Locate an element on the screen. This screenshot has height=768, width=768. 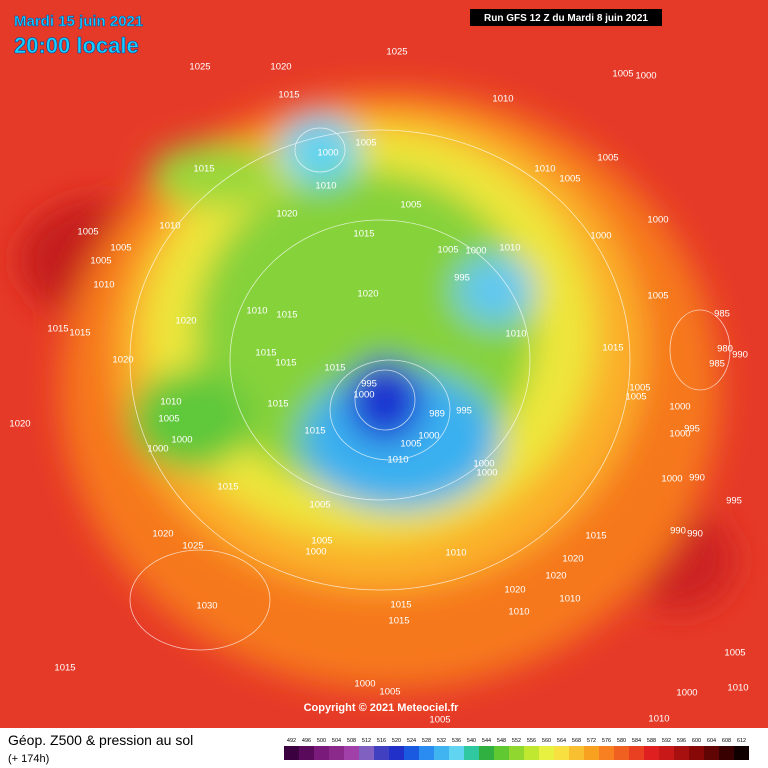
colorbar-label: 512 is located at coordinates (366, 741).